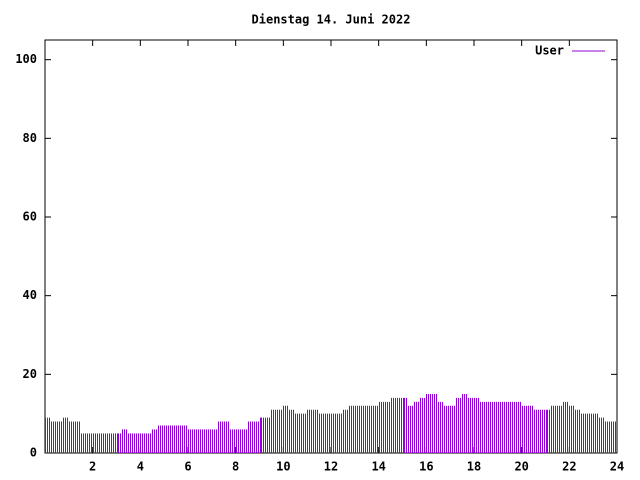 This screenshot has width=640, height=480. Describe the element at coordinates (140, 467) in the screenshot. I see `x-tick-label: 4` at that location.